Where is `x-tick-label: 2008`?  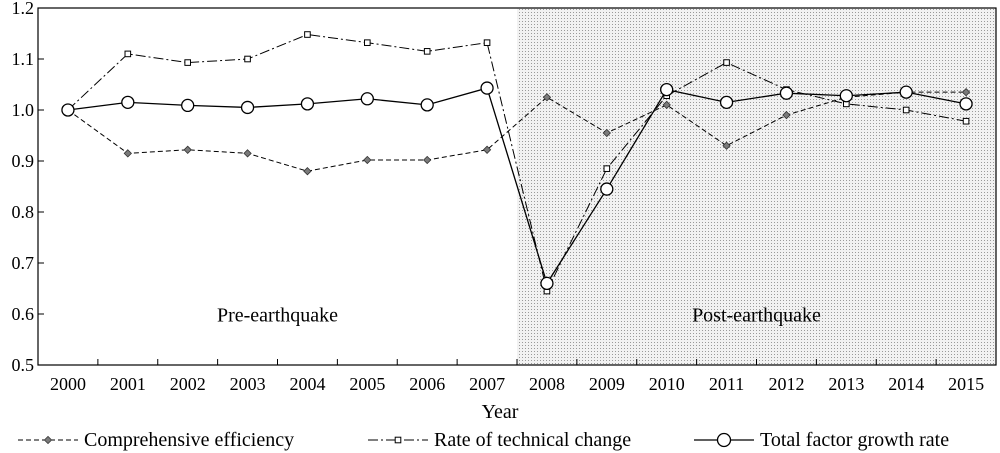
x-tick-label: 2008 is located at coordinates (547, 384).